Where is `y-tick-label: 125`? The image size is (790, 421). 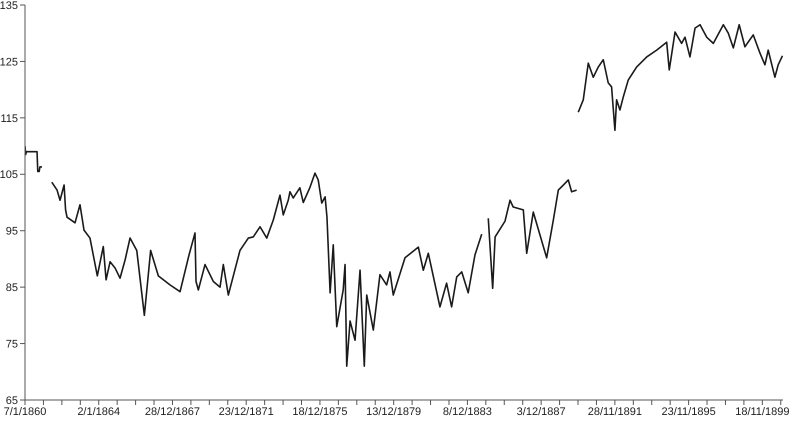
y-tick-label: 125 is located at coordinates (9, 62).